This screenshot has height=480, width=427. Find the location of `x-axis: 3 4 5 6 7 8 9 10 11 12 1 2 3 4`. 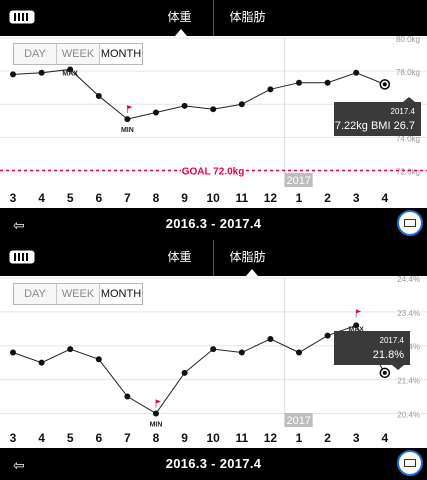

x-axis: 3 4 5 6 7 8 9 10 11 12 1 2 3 4 is located at coordinates (213, 198).